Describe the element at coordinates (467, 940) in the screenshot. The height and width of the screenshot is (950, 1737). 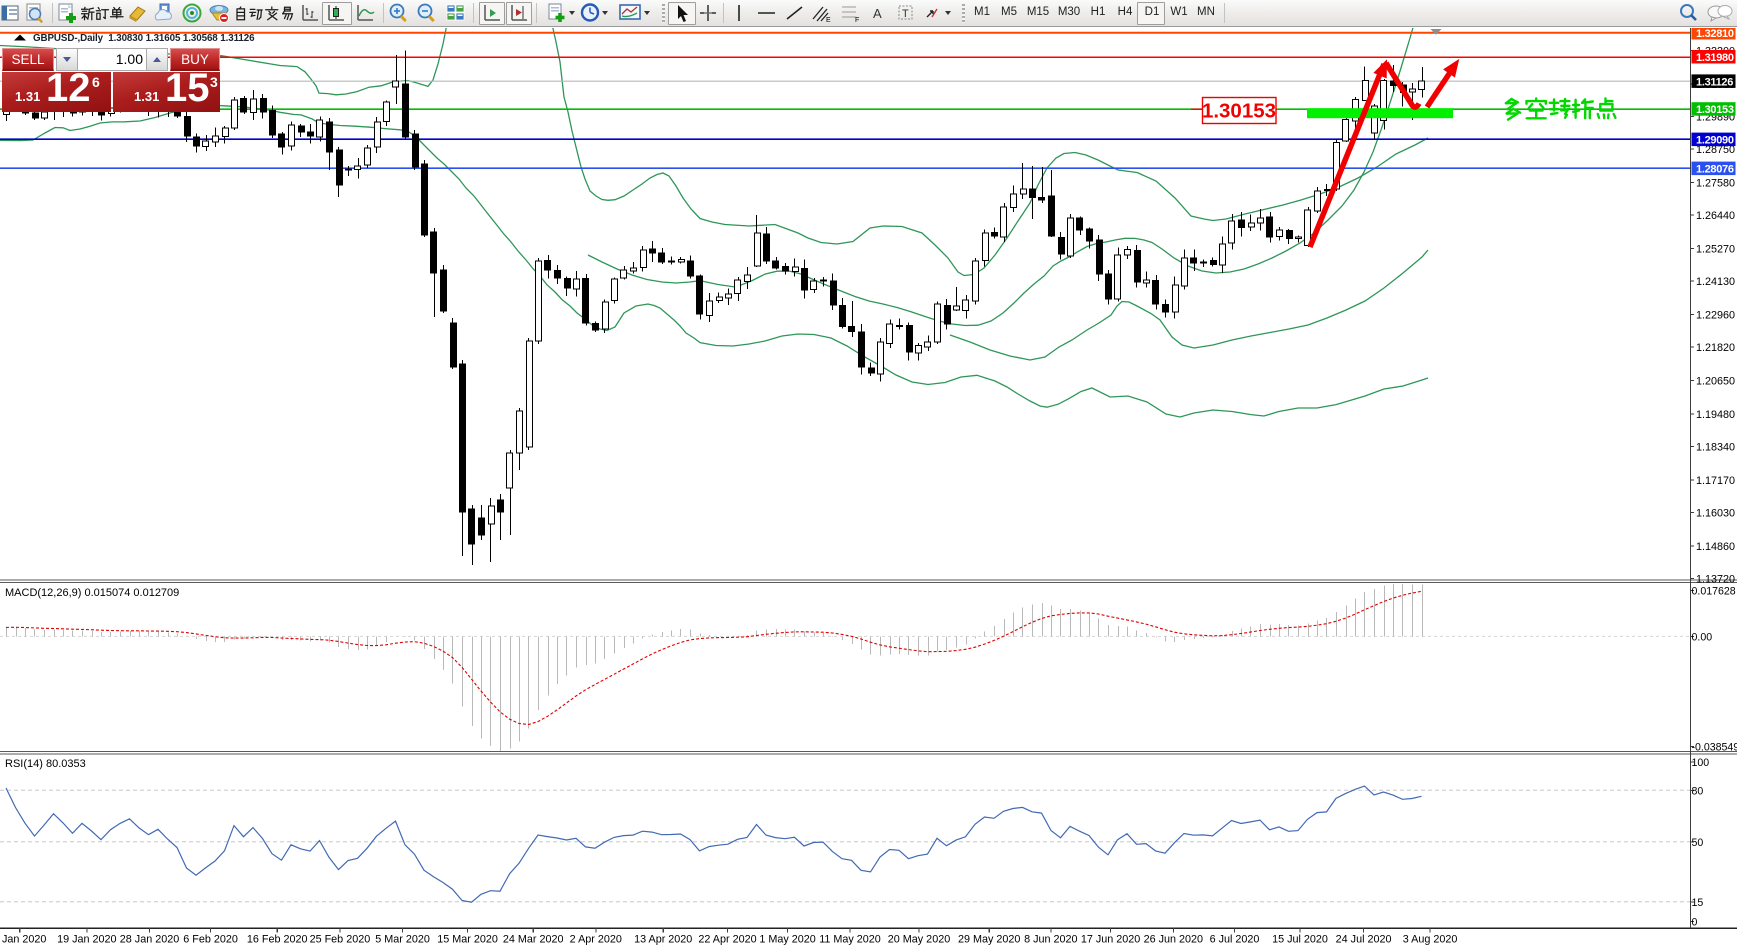
I see `svg-text: 15 Mar 2020` at that location.